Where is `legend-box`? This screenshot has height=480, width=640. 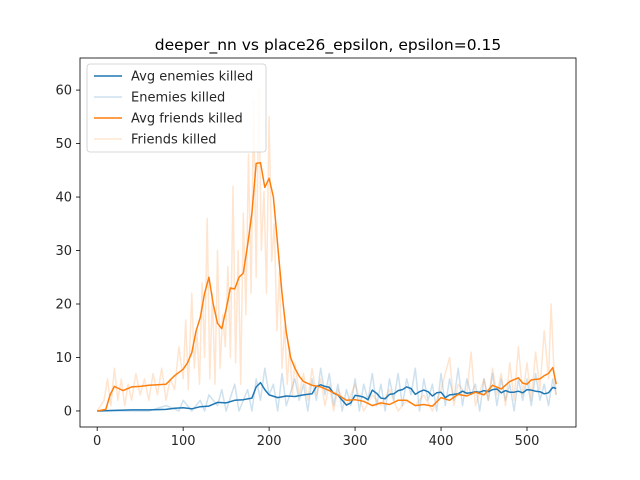
legend-box is located at coordinates (176, 108).